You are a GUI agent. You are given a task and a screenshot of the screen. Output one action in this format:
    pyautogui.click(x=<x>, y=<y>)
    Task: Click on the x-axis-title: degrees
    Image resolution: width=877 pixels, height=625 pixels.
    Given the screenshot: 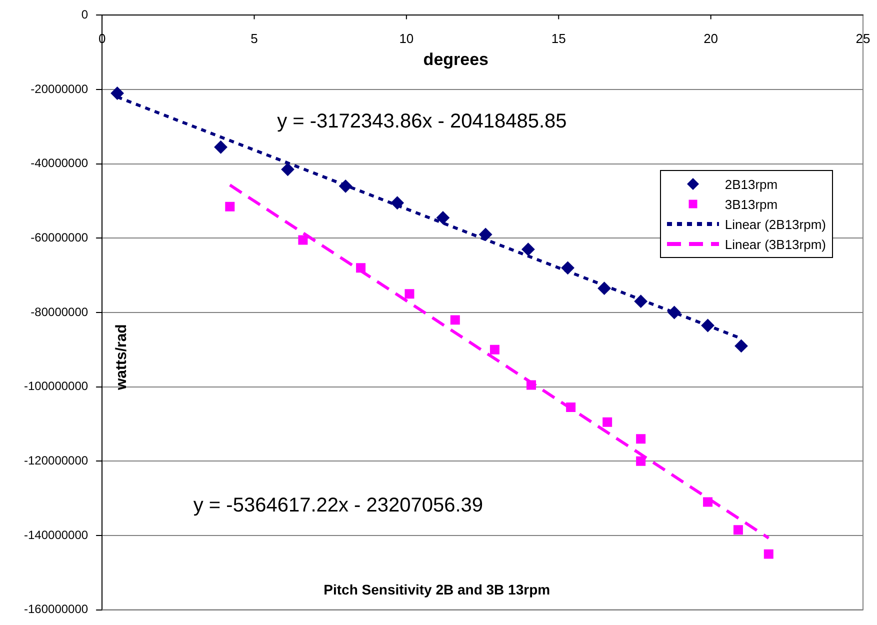 What is the action you would take?
    pyautogui.click(x=455, y=59)
    